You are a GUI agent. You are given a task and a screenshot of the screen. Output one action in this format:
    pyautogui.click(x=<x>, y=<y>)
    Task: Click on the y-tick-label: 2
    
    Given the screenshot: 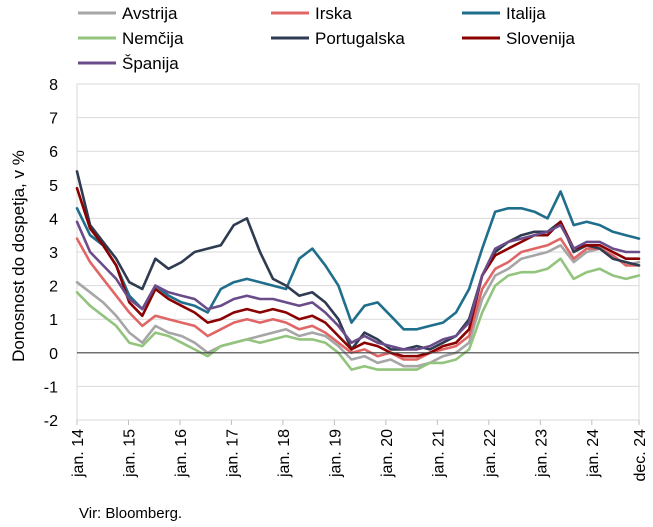 What is the action you would take?
    pyautogui.click(x=53, y=287)
    